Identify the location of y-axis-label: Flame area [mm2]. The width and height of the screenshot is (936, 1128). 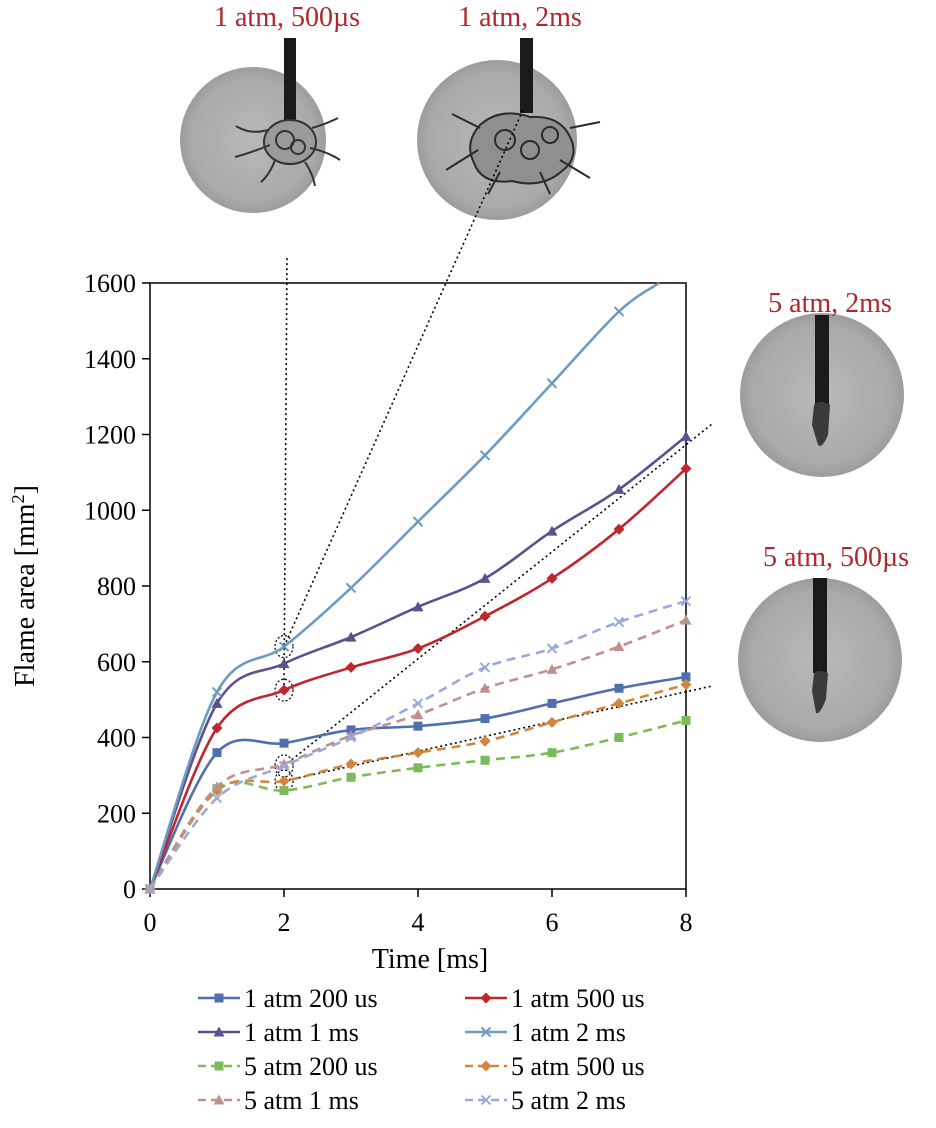
(24, 586).